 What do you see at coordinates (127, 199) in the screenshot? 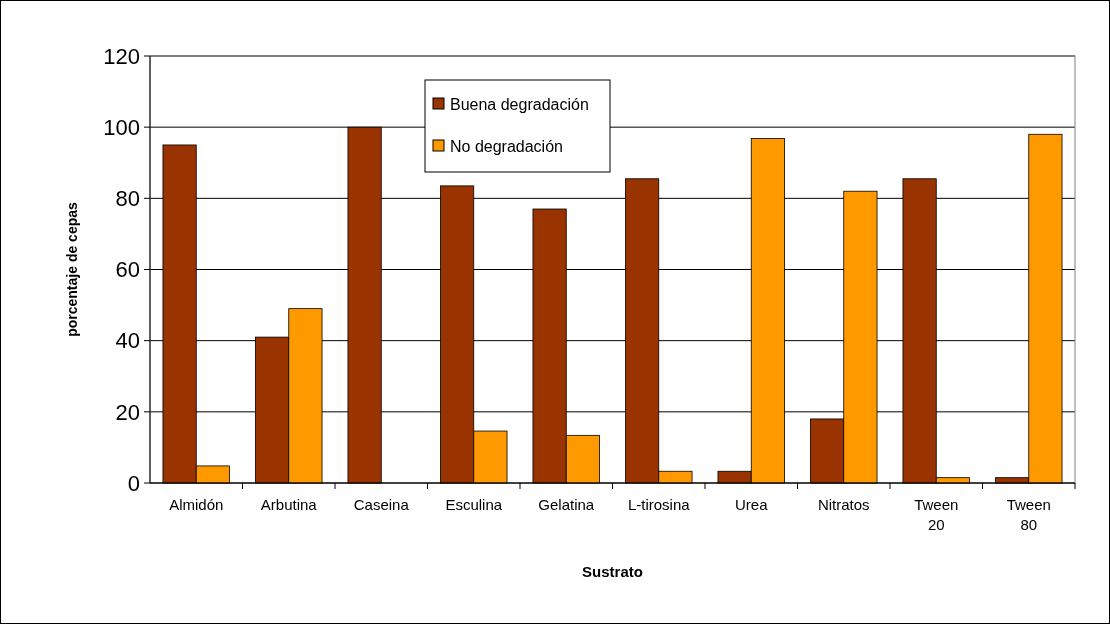
I see `y-tick-label: 80` at bounding box center [127, 199].